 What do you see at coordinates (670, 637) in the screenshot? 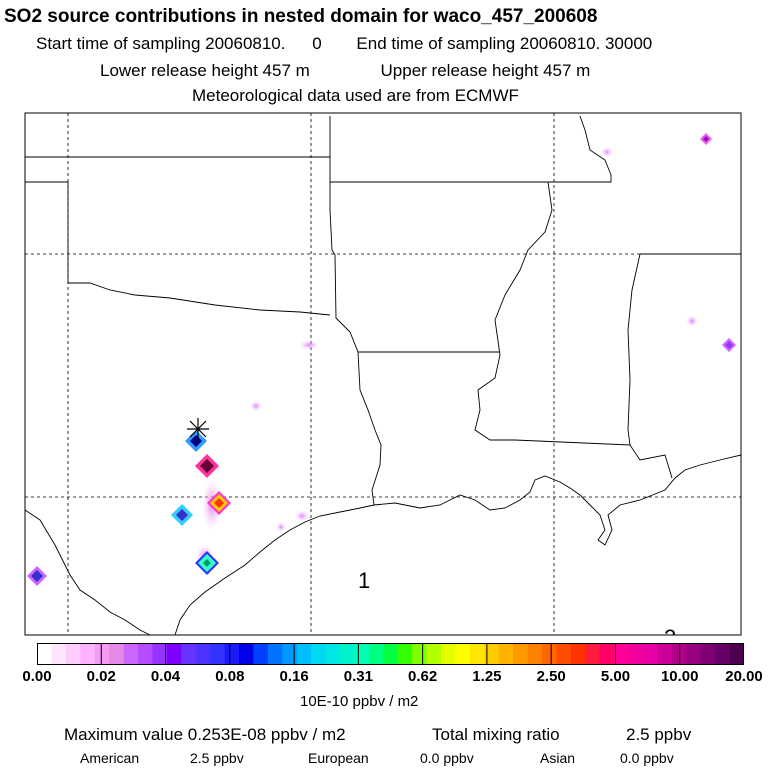
I see `region-label-2: 2` at bounding box center [670, 637].